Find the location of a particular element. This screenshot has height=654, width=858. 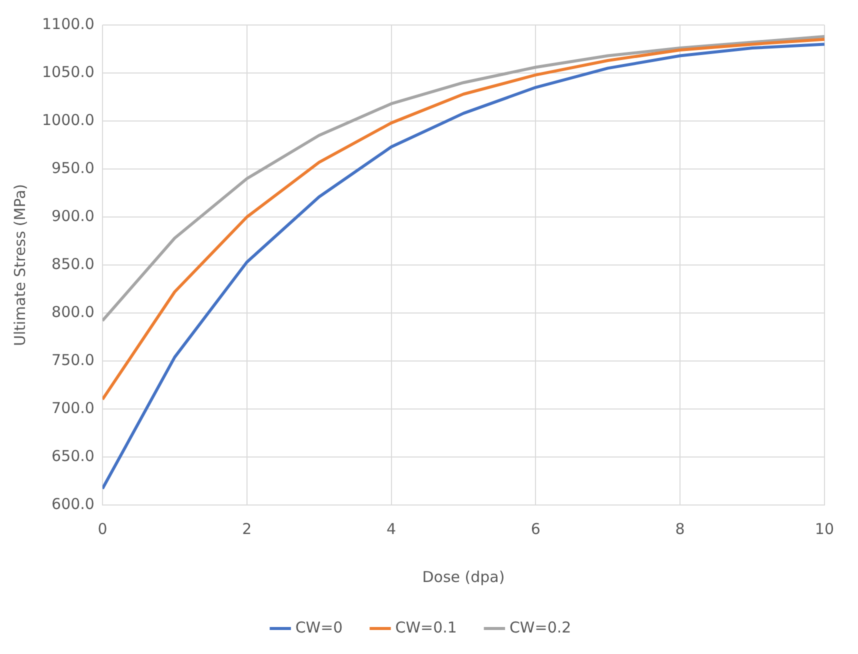

x-tick-label: 8 is located at coordinates (680, 529).